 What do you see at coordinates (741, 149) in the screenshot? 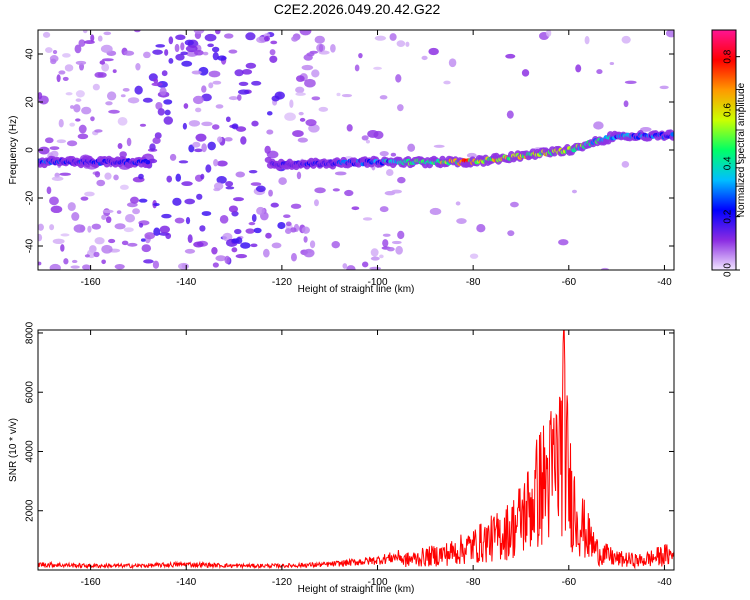
I see `colorbar-label: Normalized spectral amplitude` at bounding box center [741, 149].